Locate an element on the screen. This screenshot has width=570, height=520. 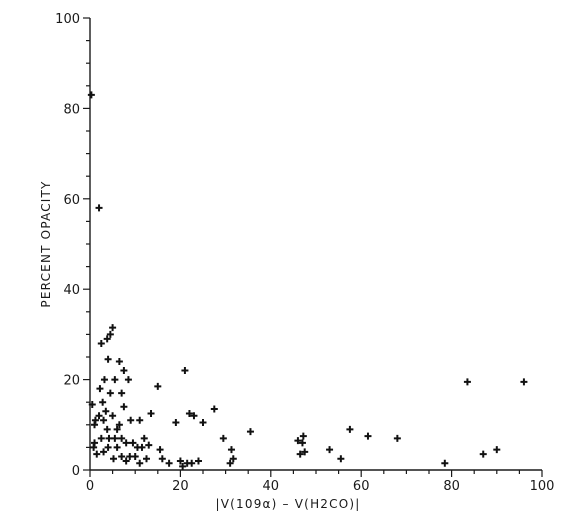
y-ticks: 0 20 40 60 80 100 is located at coordinates (72, 245).